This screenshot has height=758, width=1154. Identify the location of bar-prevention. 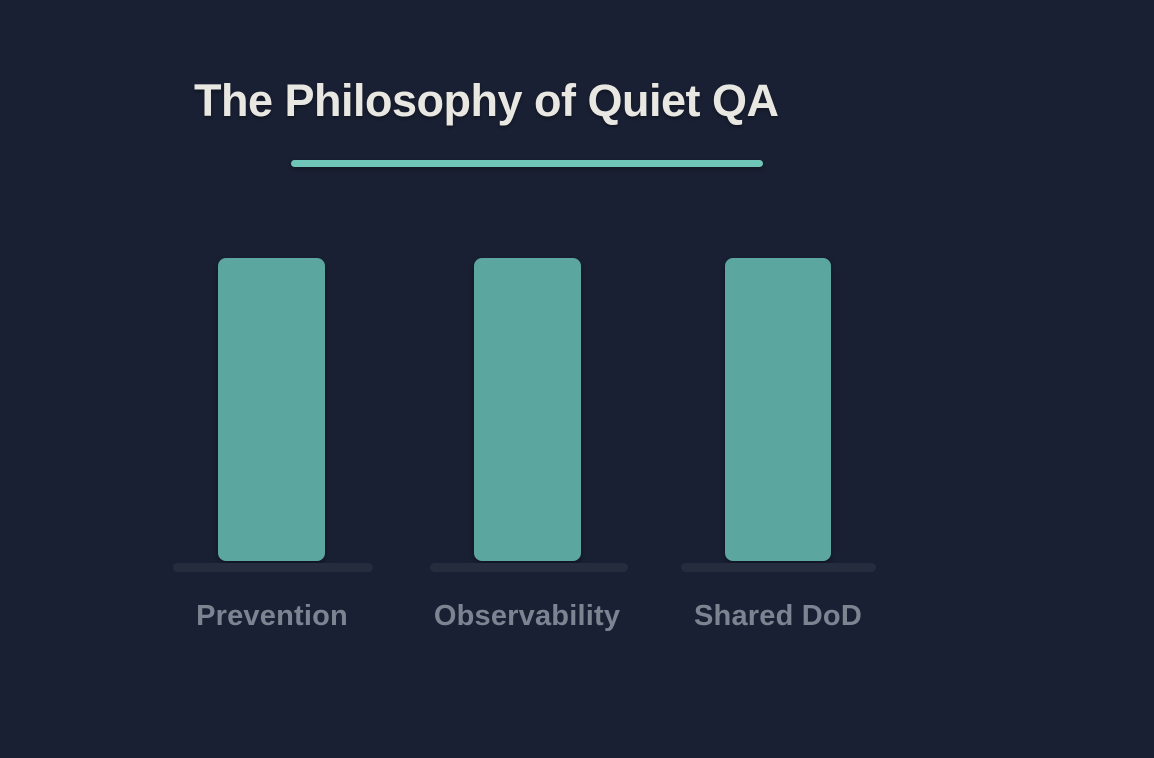
(271, 409).